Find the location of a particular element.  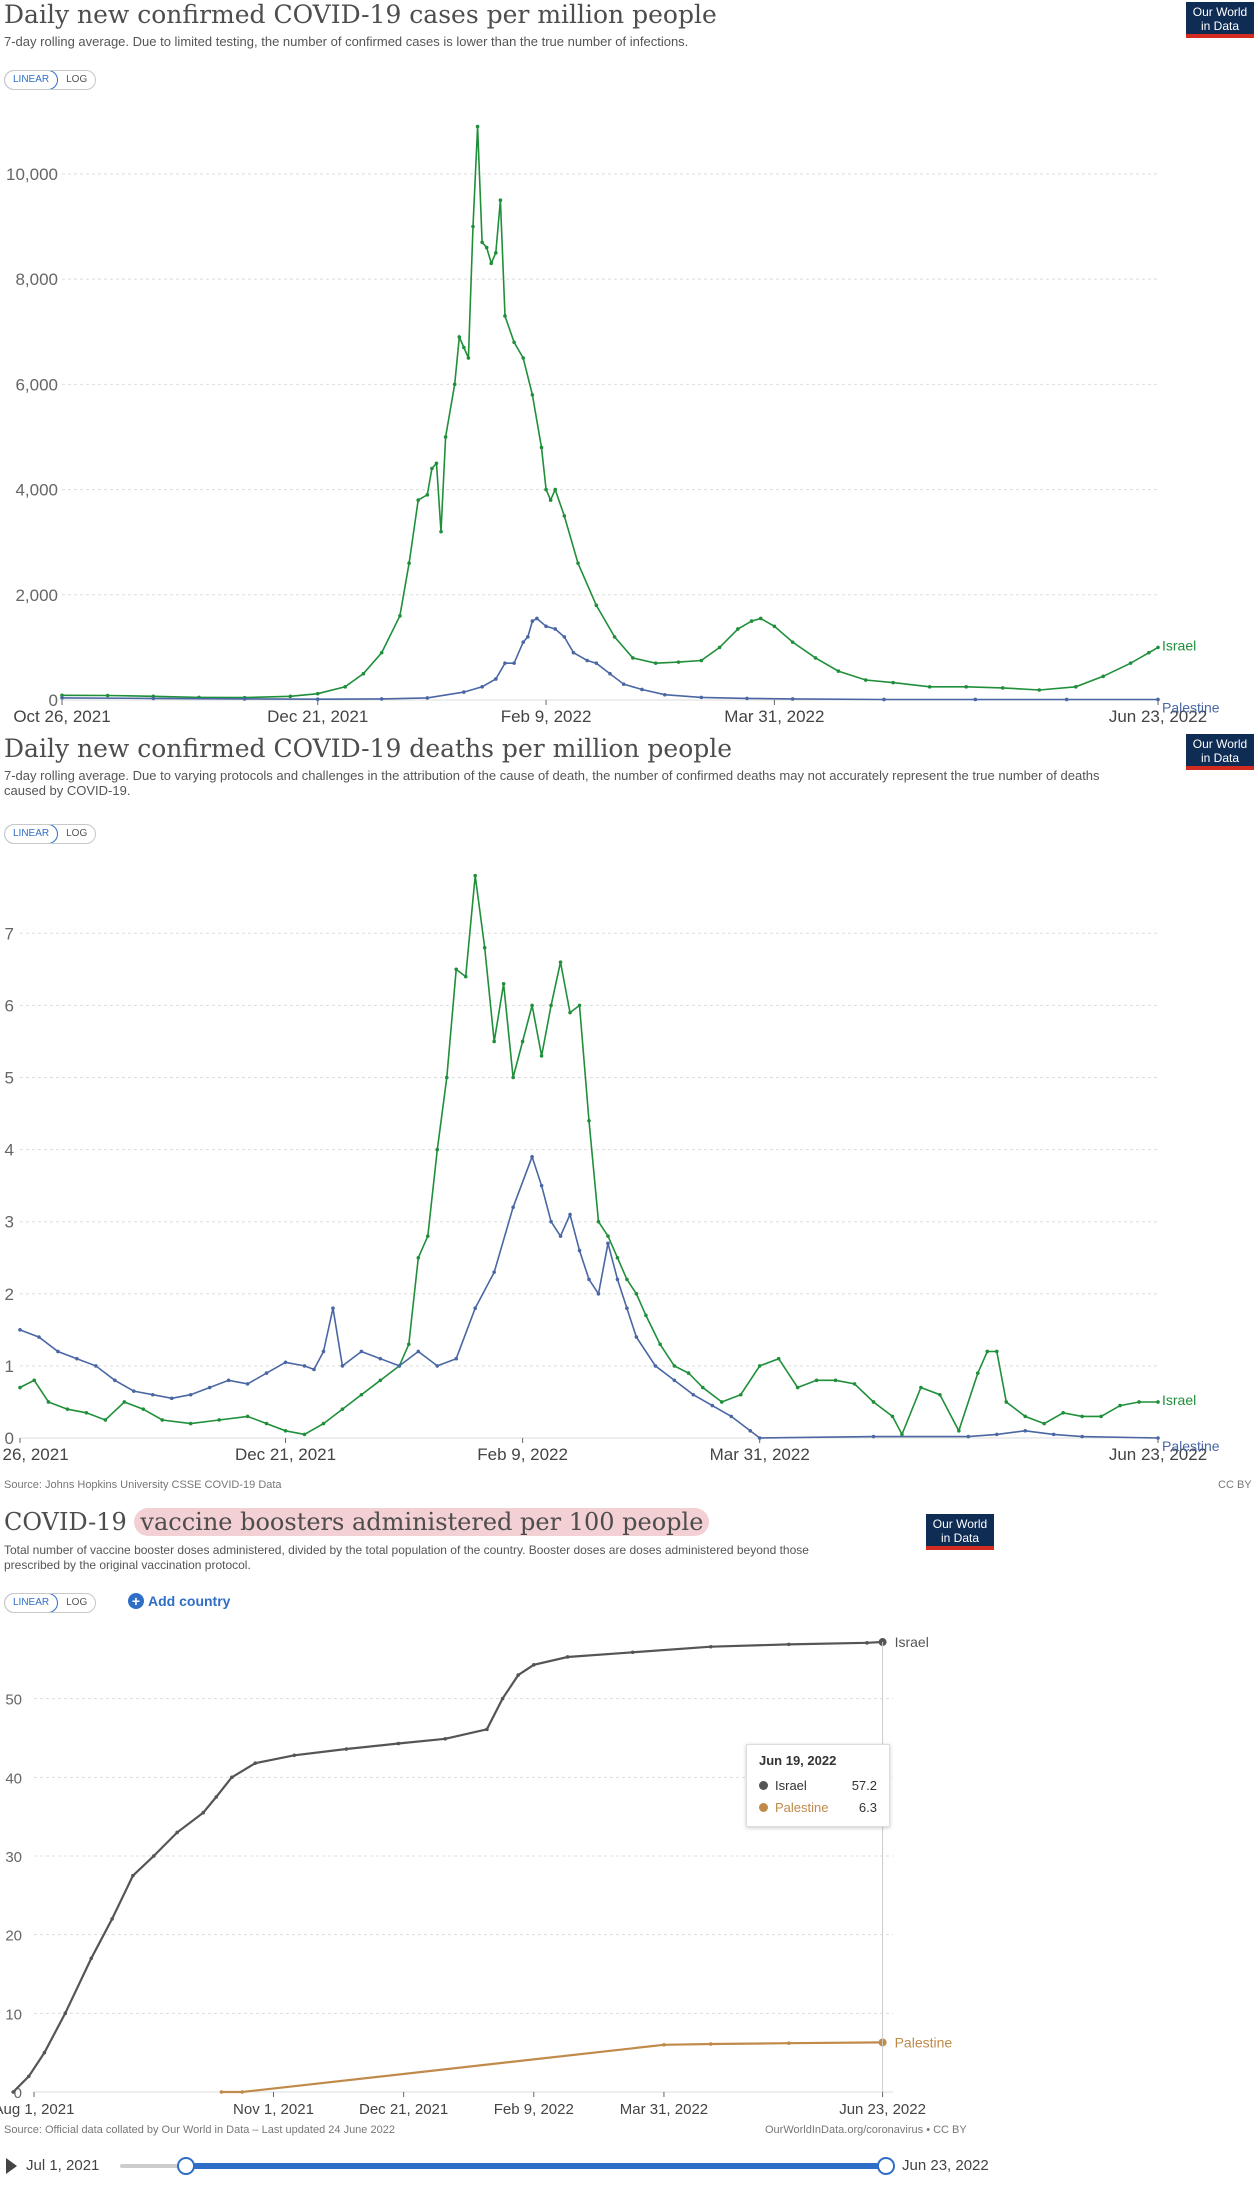

play-icon is located at coordinates (11, 2166).